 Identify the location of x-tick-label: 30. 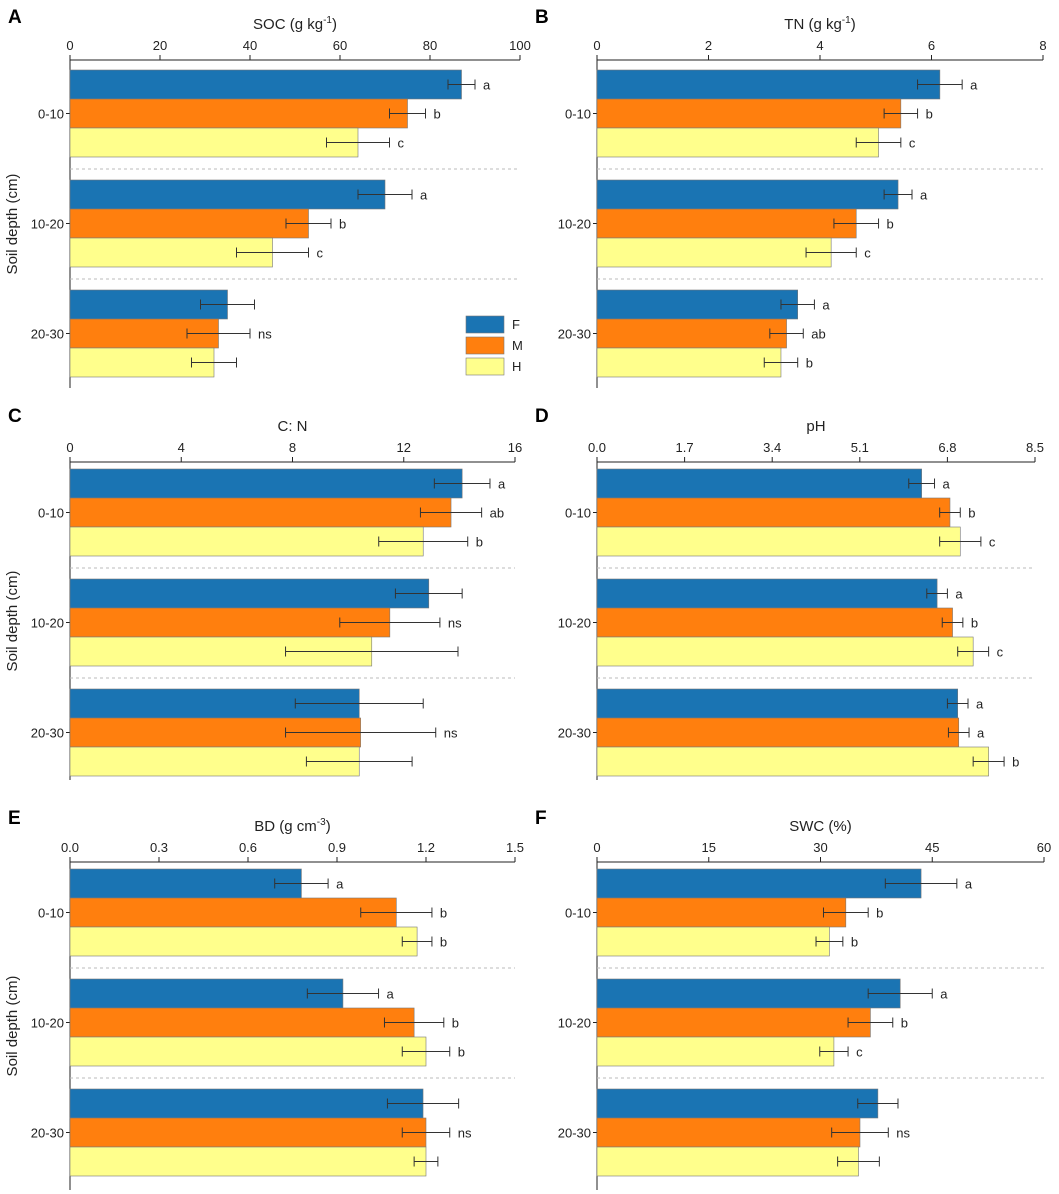
(820, 847).